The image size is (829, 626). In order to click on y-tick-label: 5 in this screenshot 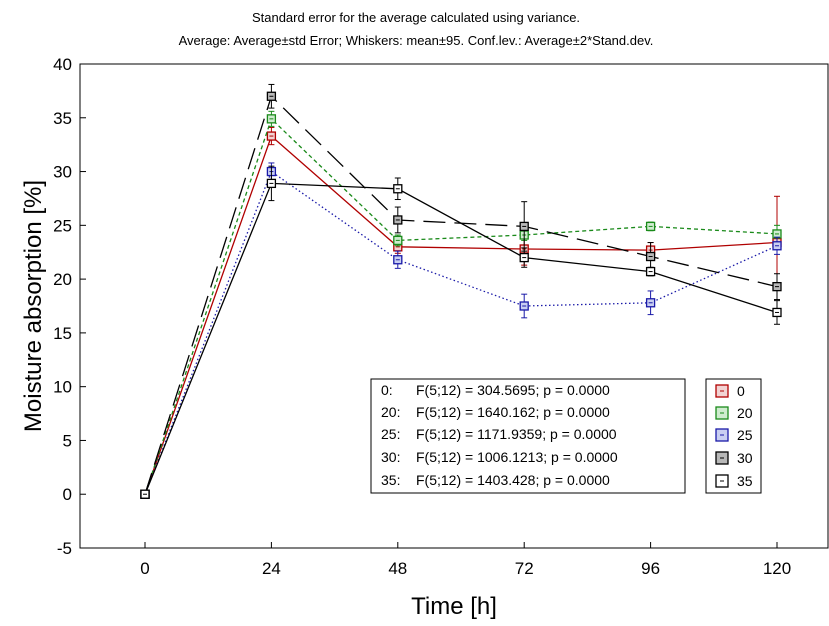, I will do `click(67, 440)`.